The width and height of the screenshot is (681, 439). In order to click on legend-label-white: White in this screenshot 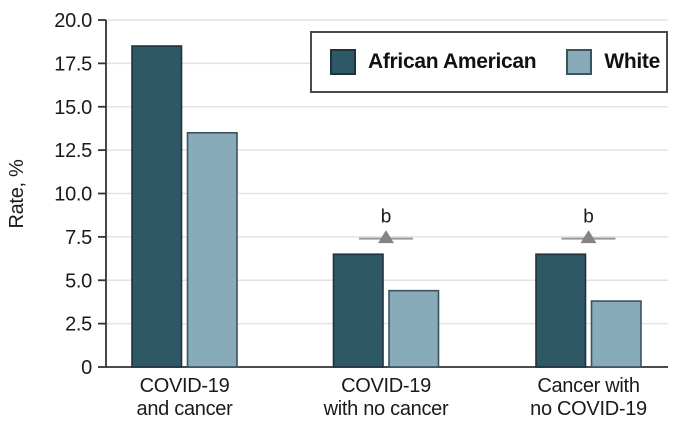, I will do `click(632, 61)`.